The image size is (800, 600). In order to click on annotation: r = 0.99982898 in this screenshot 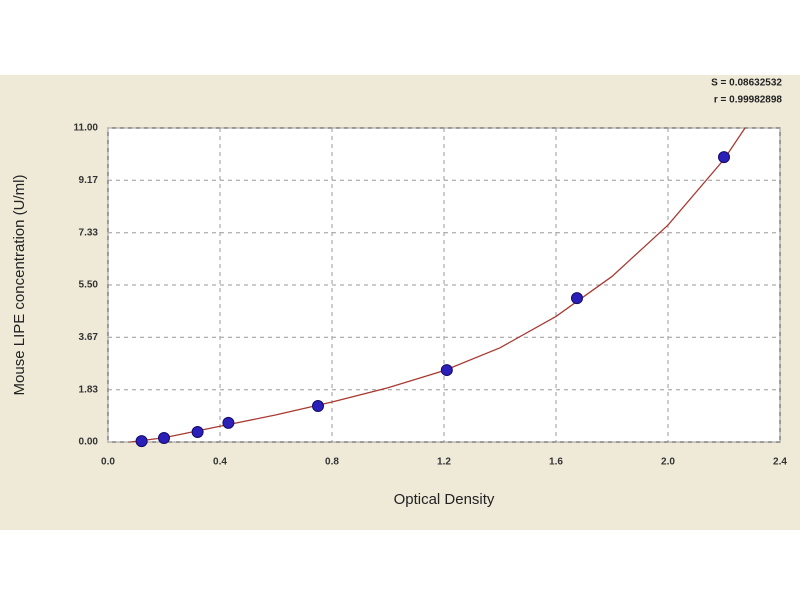, I will do `click(748, 100)`.